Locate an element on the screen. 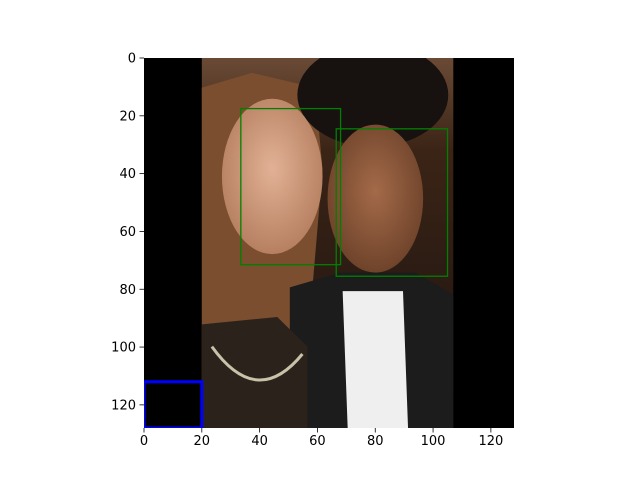  woman-top is located at coordinates (254, 372).